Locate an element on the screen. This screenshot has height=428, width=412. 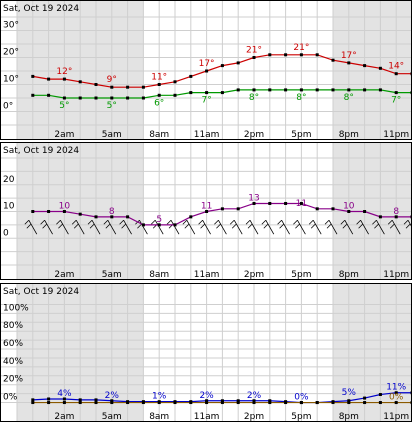
data-label: 7° is located at coordinates (396, 101).